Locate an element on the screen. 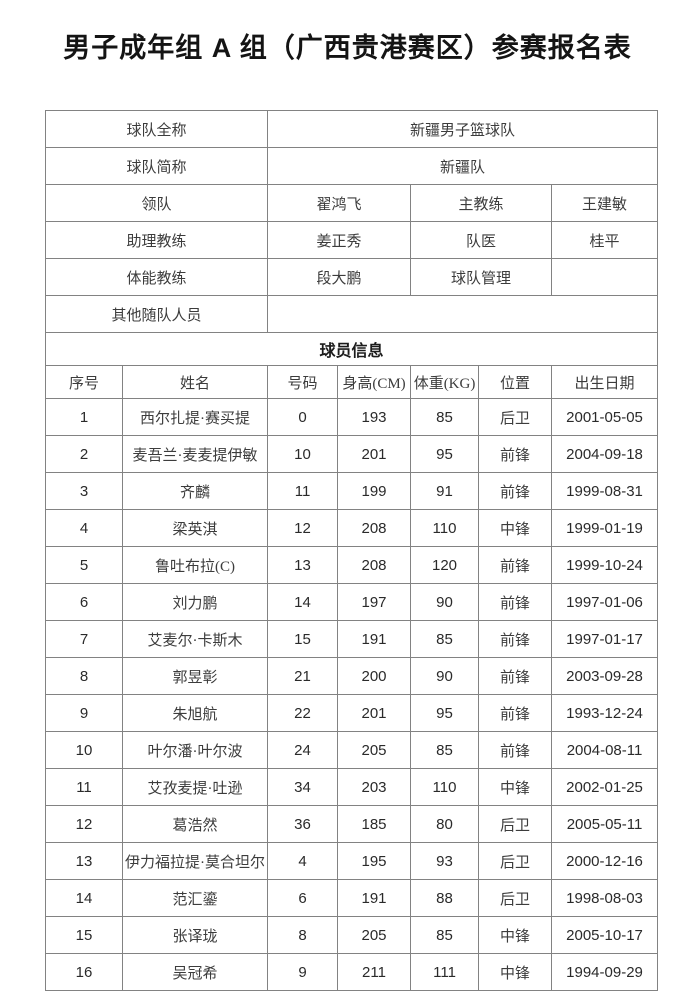 The image size is (695, 1008). team-manager-value is located at coordinates (605, 277).